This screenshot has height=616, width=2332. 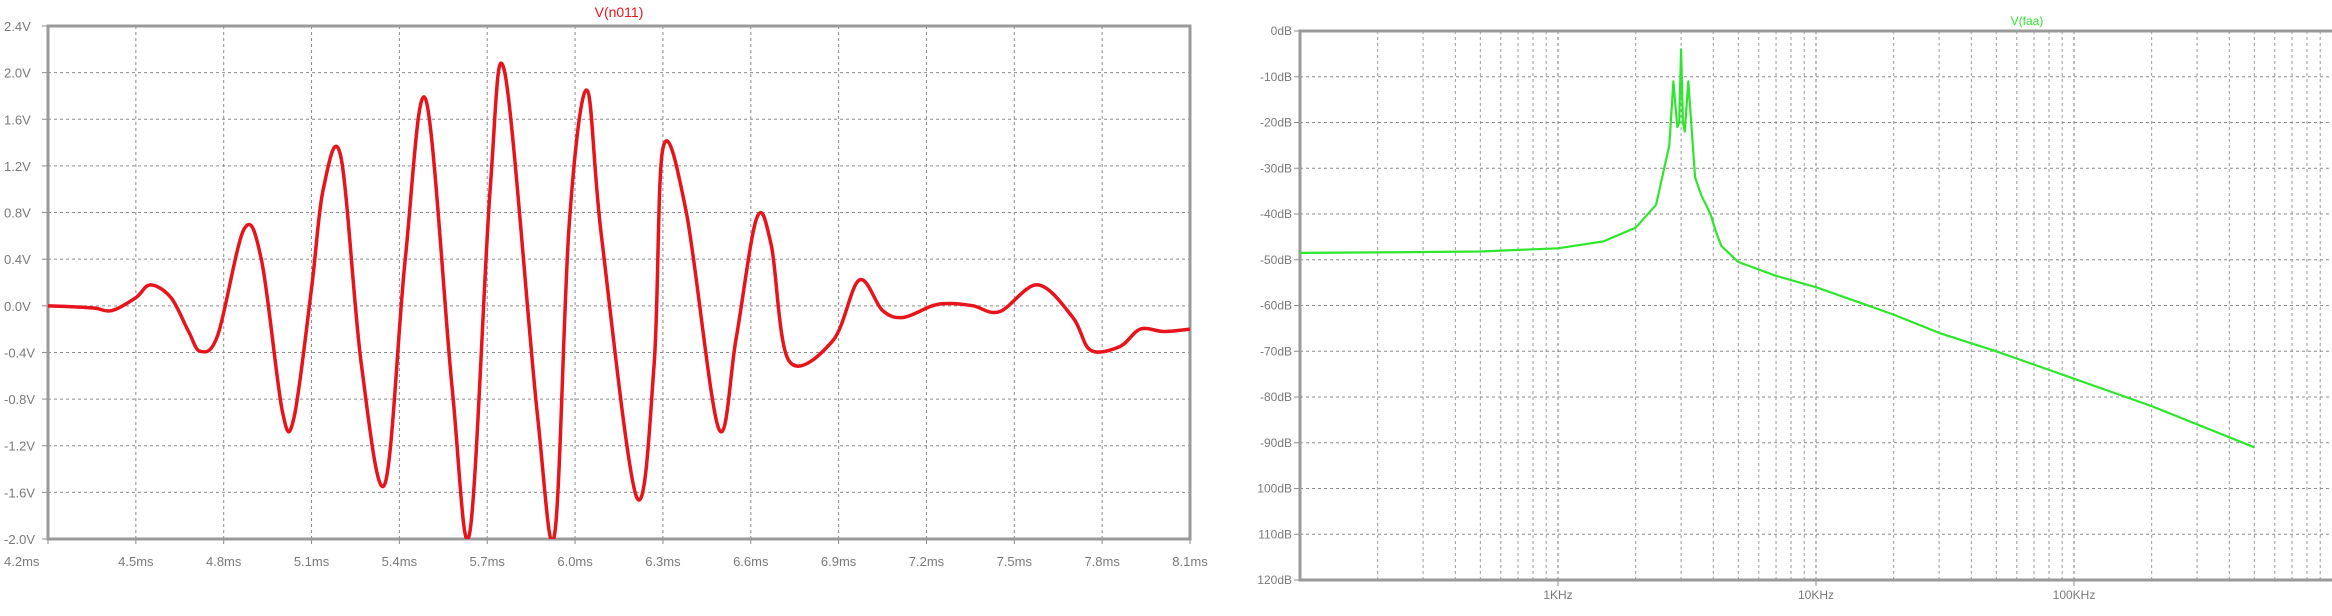 I want to click on x-tick-label: 10KHz, so click(x=1816, y=595).